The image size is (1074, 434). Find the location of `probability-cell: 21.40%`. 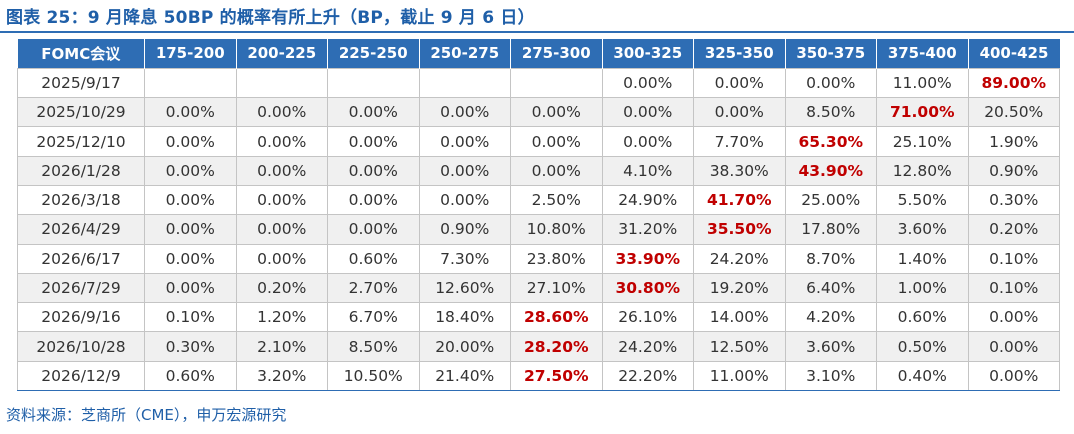

probability-cell: 21.40% is located at coordinates (464, 376).